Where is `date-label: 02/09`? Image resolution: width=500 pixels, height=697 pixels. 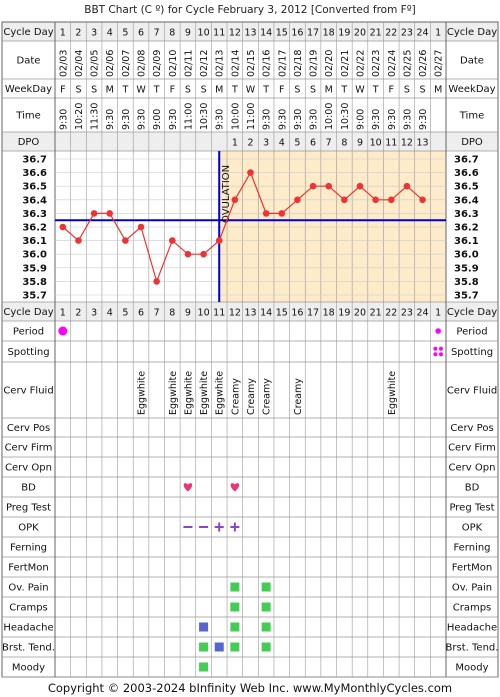 date-label: 02/09 is located at coordinates (157, 63).